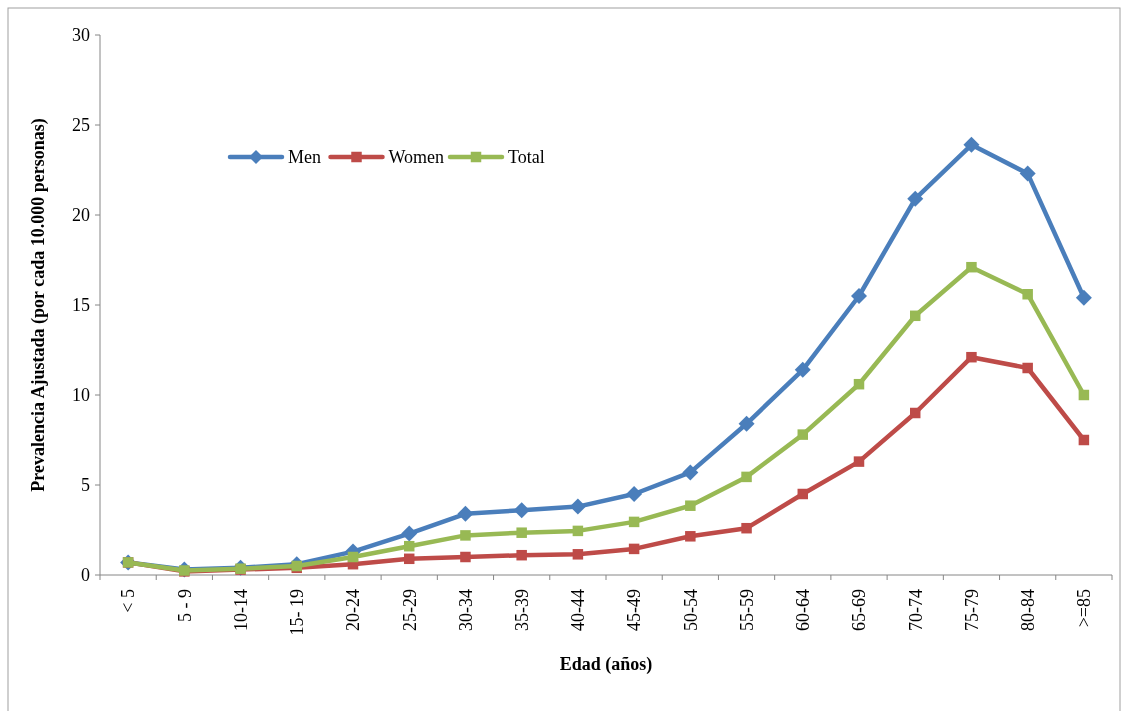 This screenshot has width=1122, height=711. What do you see at coordinates (353, 610) in the screenshot?
I see `x-tick-label: 20-24` at bounding box center [353, 610].